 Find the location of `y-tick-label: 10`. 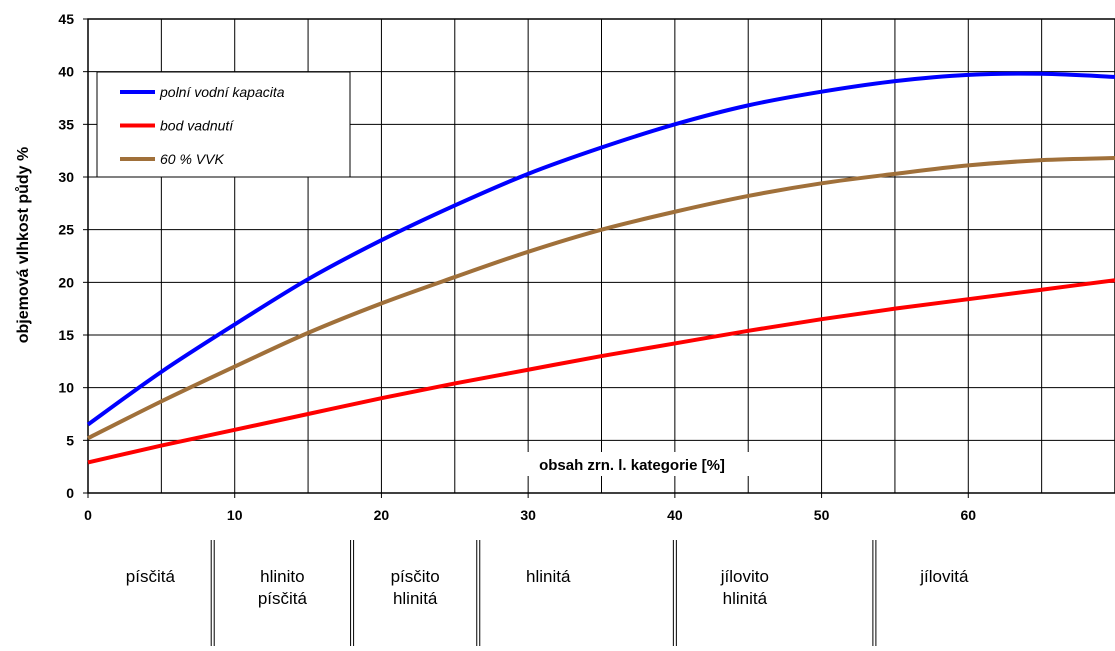

y-tick-label: 10 is located at coordinates (66, 388).